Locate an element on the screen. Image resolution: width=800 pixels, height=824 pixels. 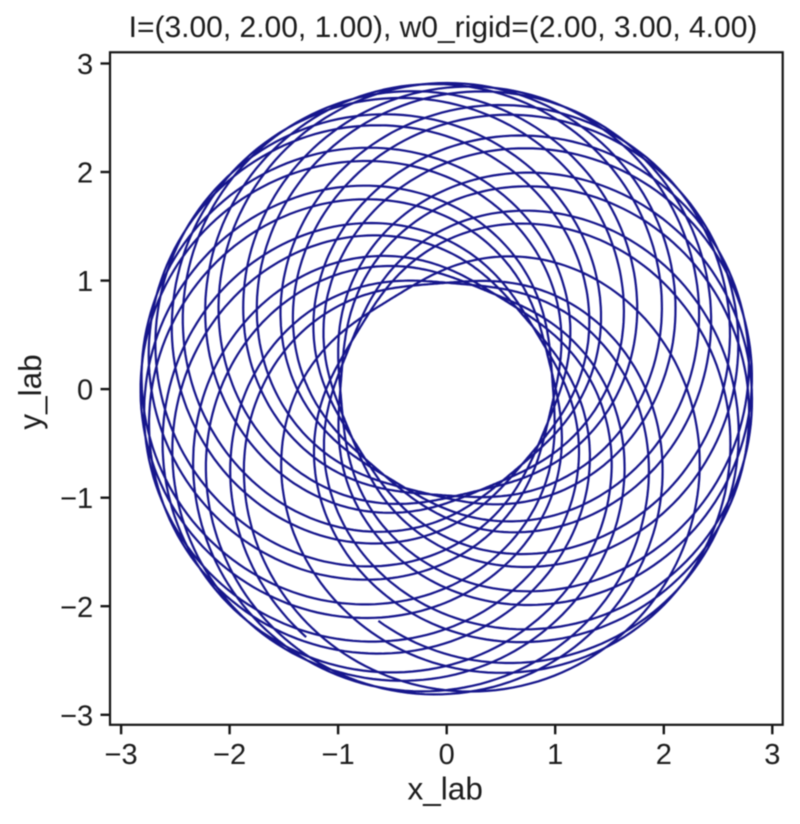
svg-text: y_lab is located at coordinates (30, 391).